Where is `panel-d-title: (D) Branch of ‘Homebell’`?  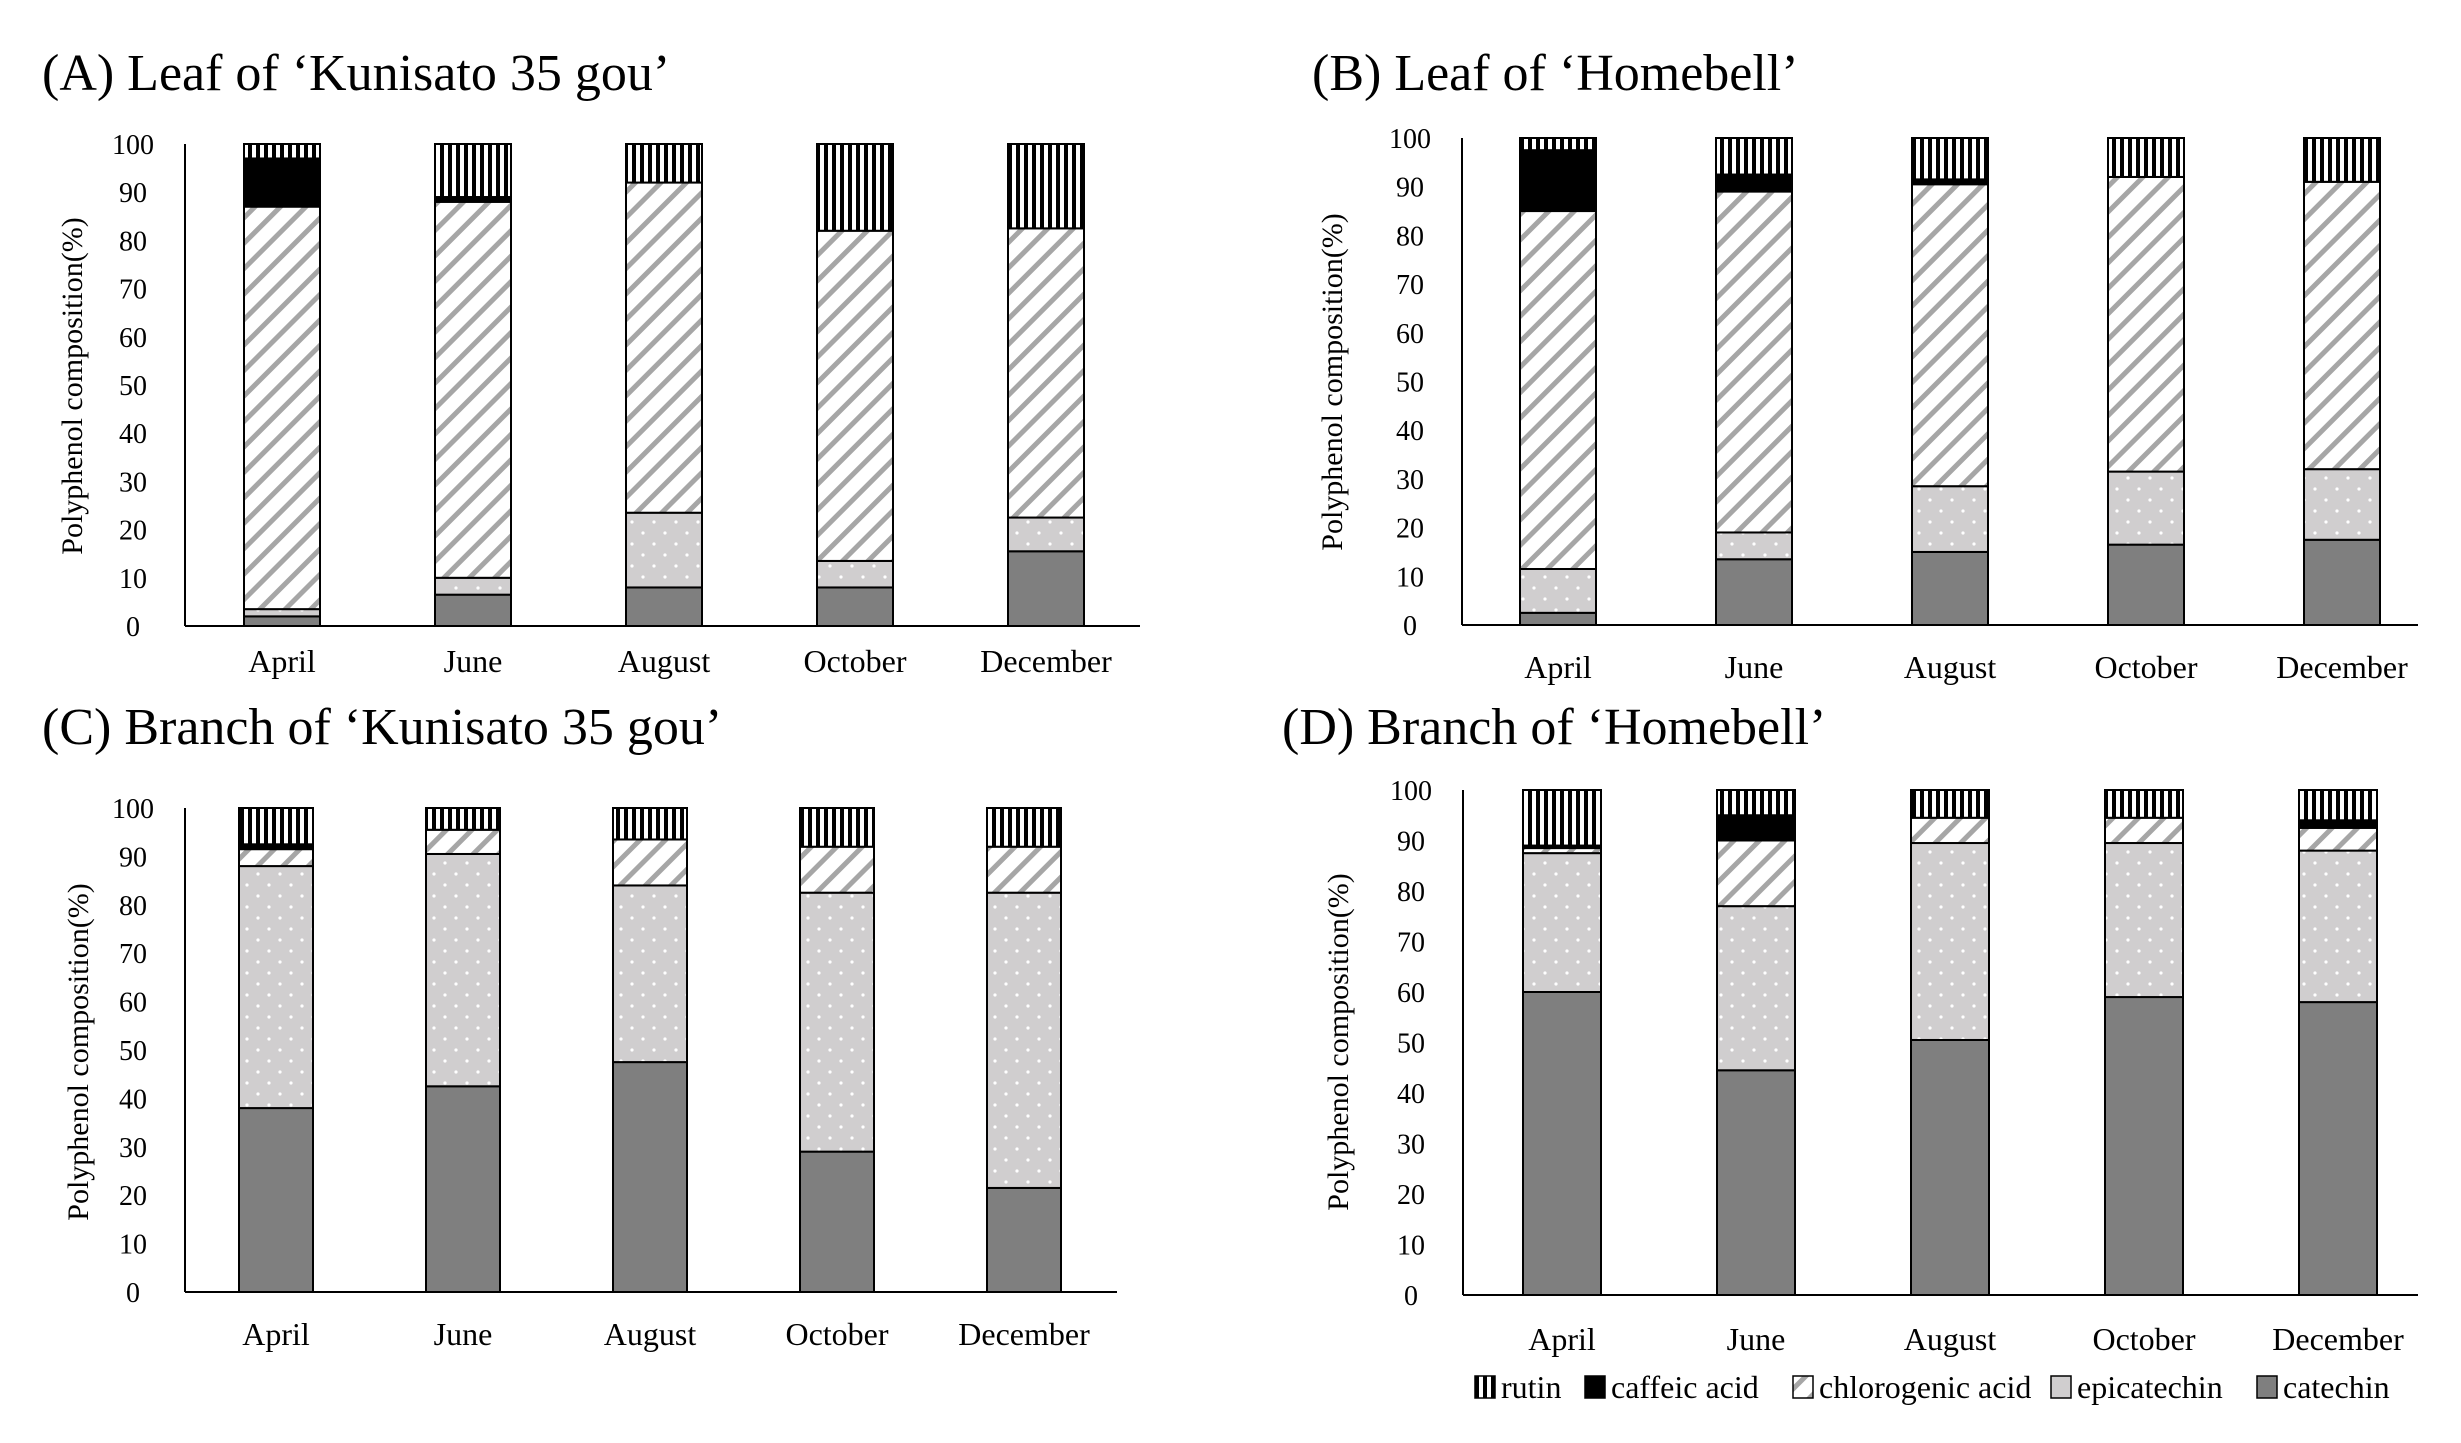
panel-d-title: (D) Branch of ‘Homebell’ is located at coordinates (1554, 727).